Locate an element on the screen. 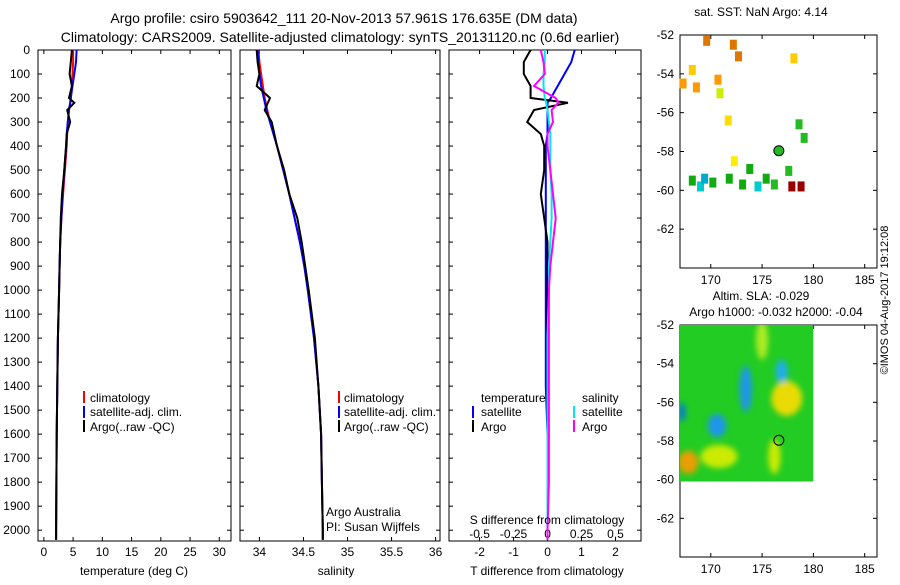  depth-tick-label: 1300 is located at coordinates (16, 362).